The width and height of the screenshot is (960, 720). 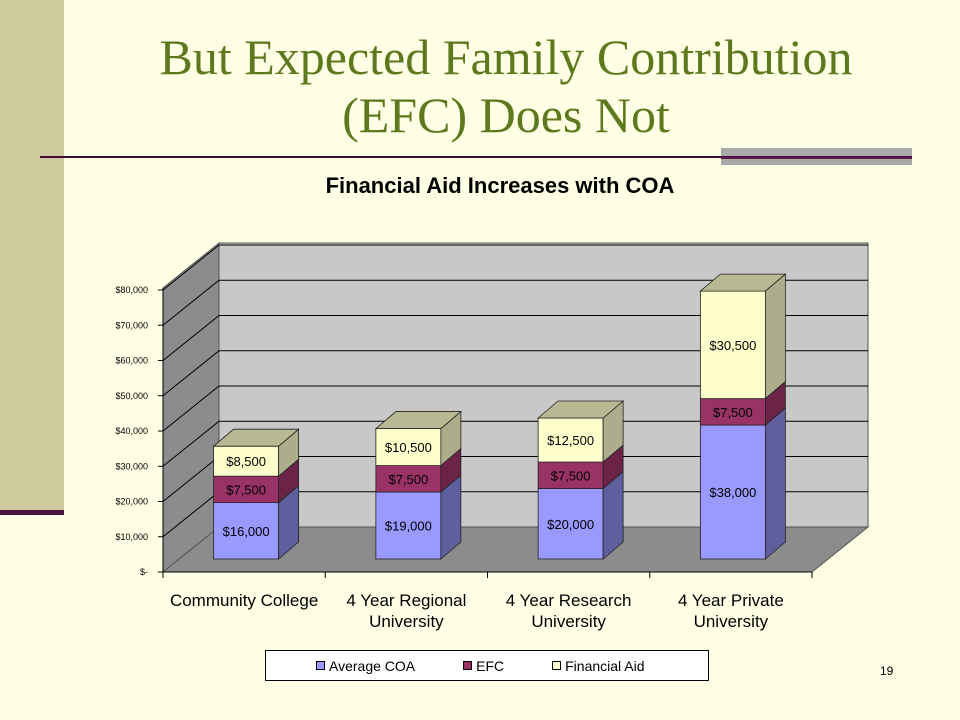 I want to click on slide-title-line-2: (EFC) Does Not, so click(x=506, y=115).